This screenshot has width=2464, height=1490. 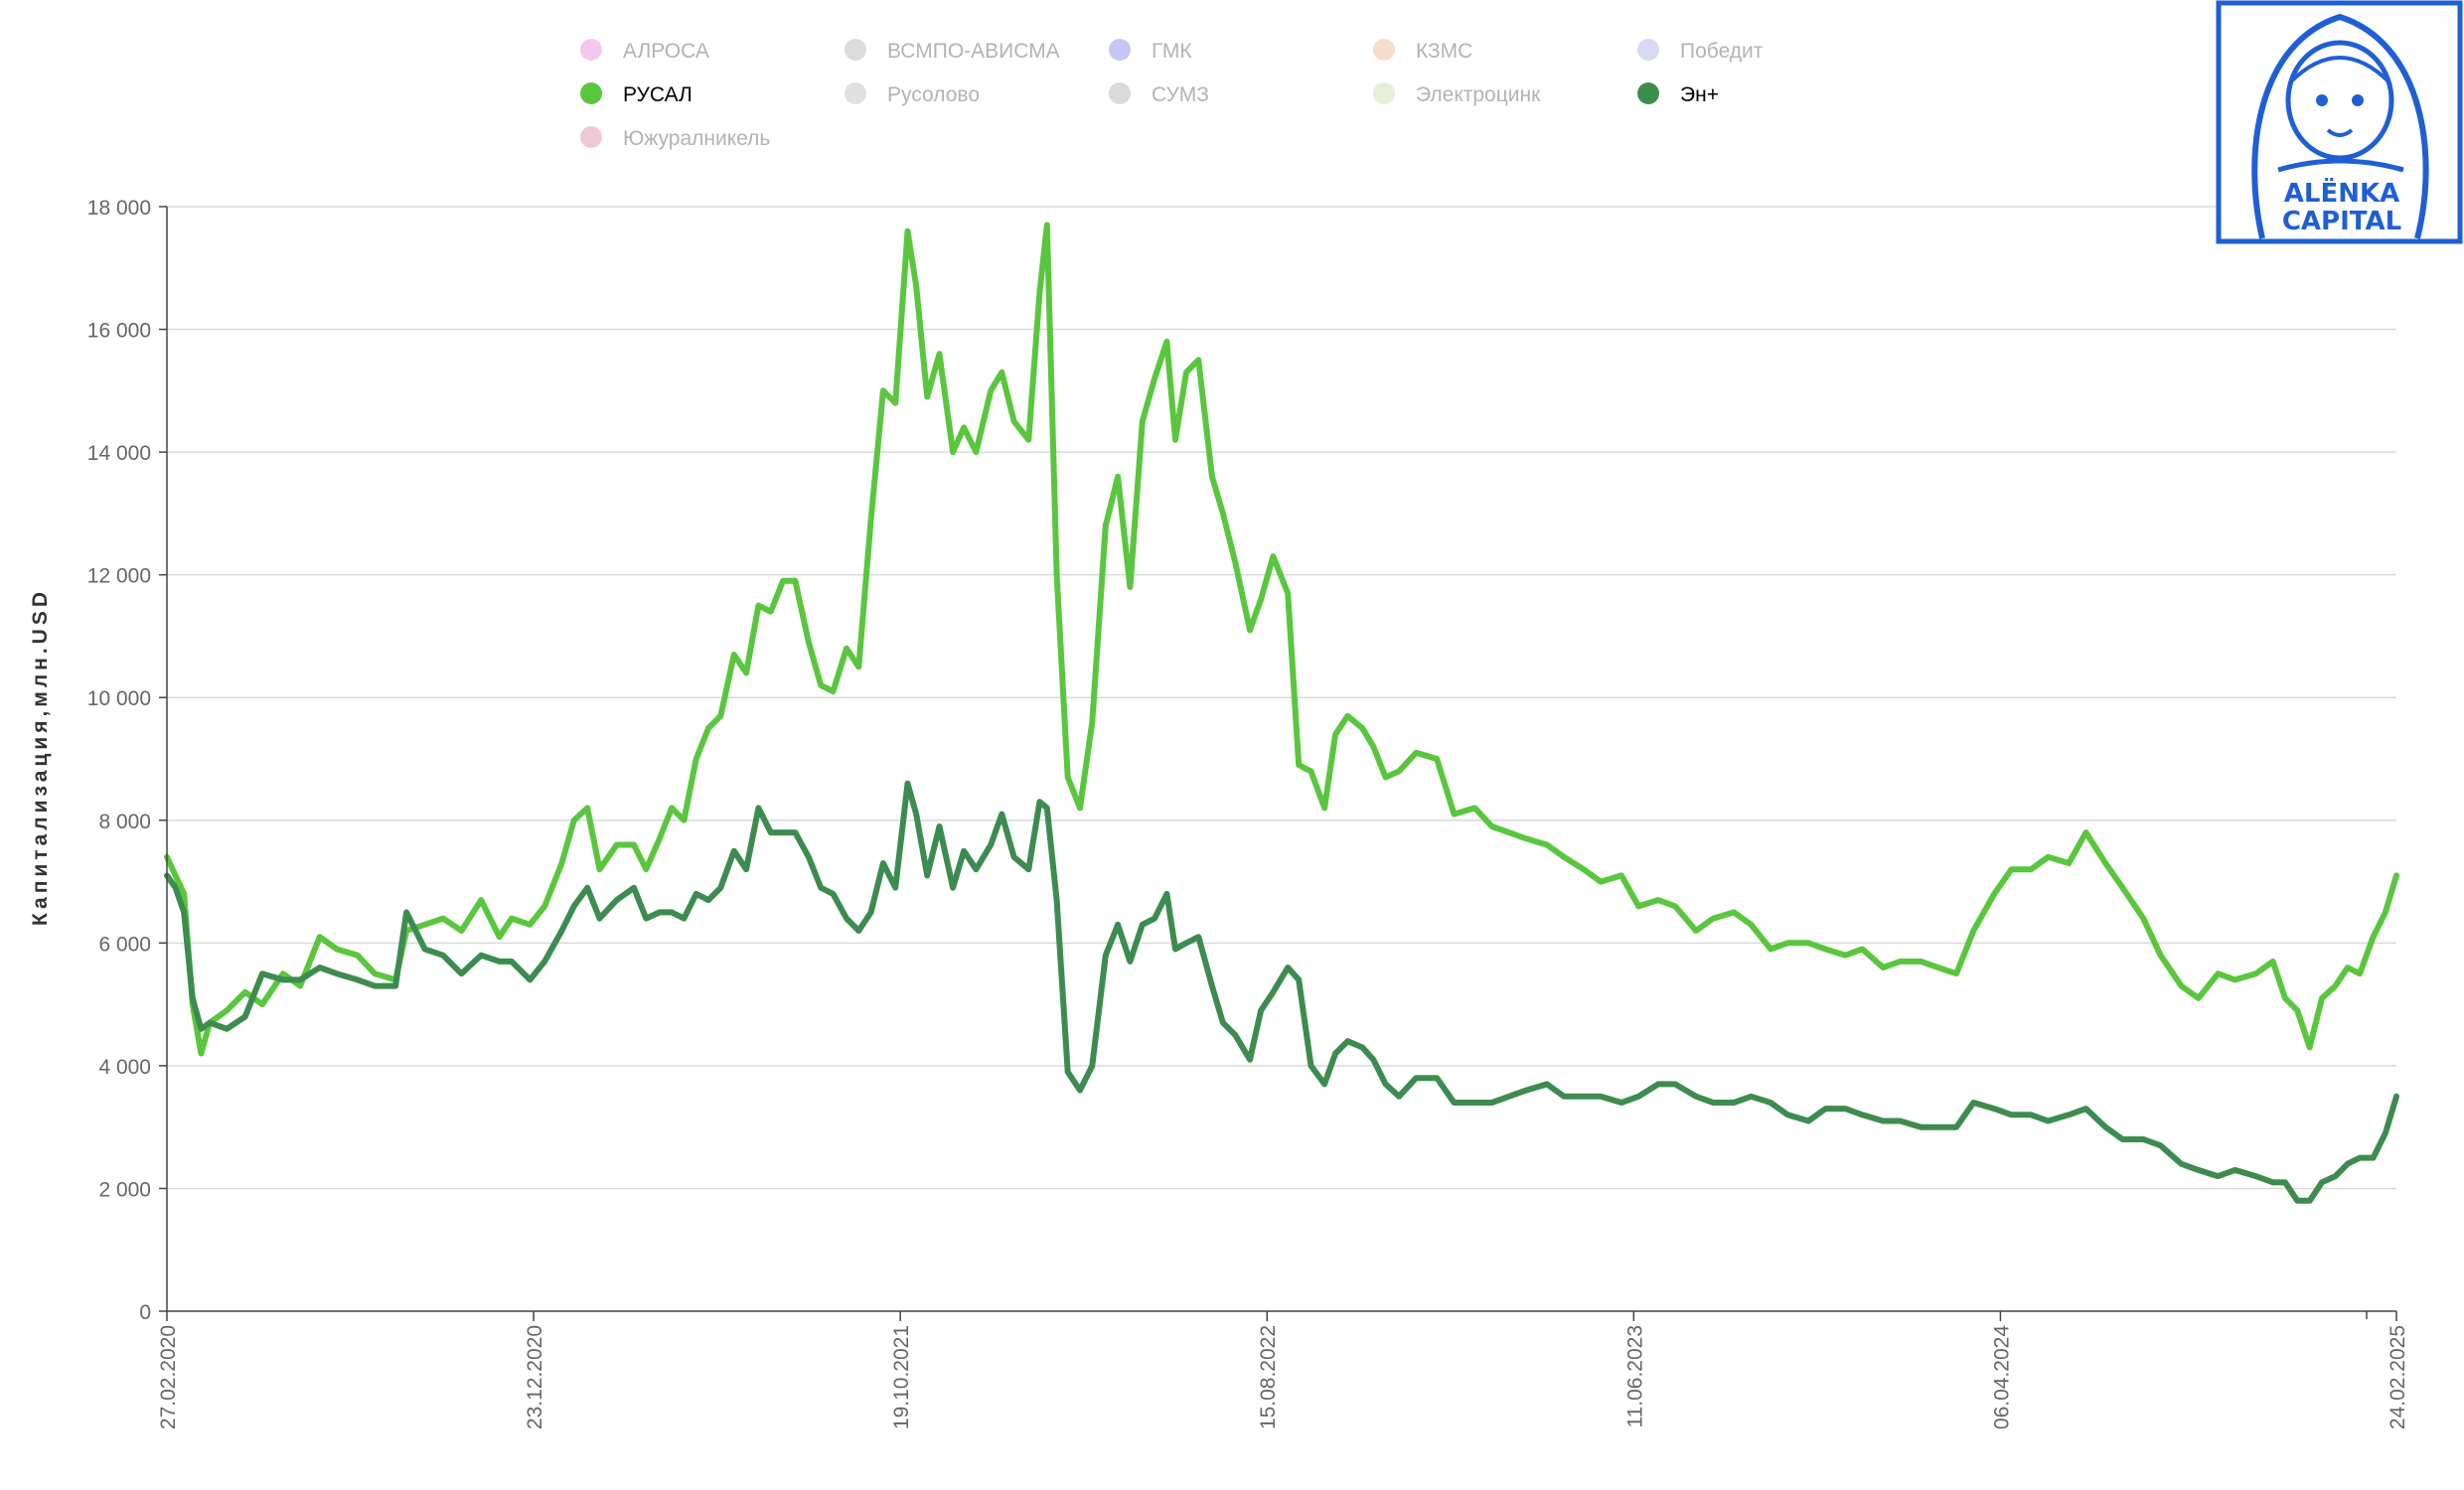 I want to click on legend-item: Победит, so click(x=1700, y=51).